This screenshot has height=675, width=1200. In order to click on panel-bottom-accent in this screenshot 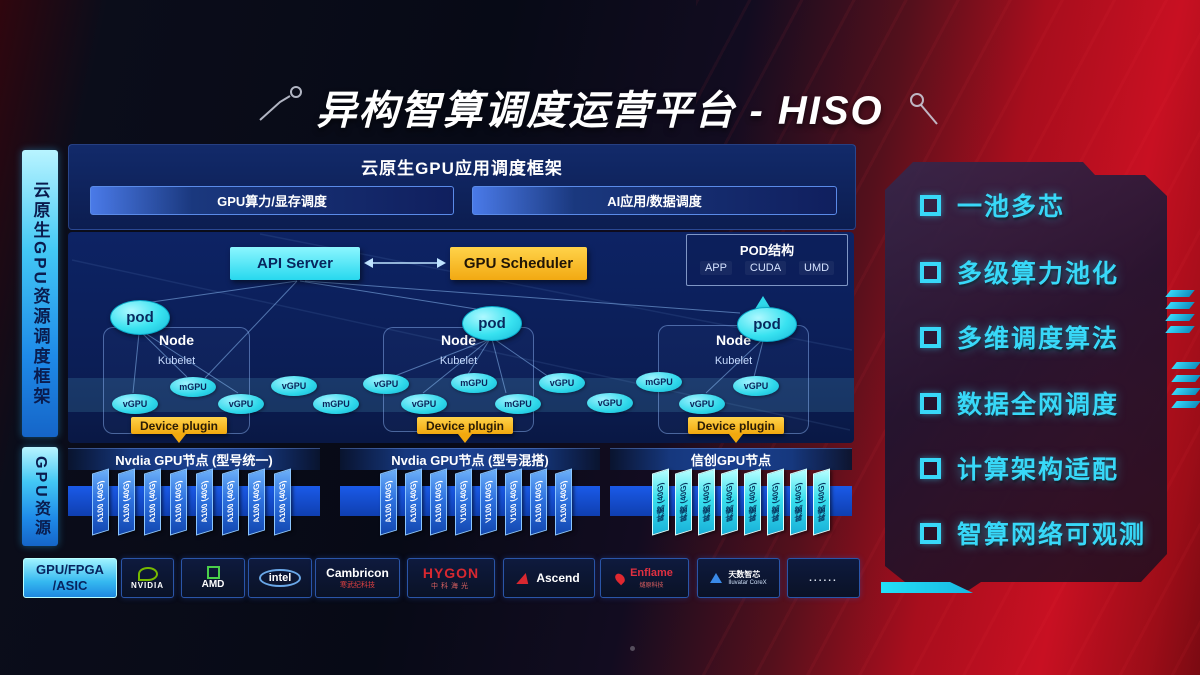, I will do `click(927, 587)`.